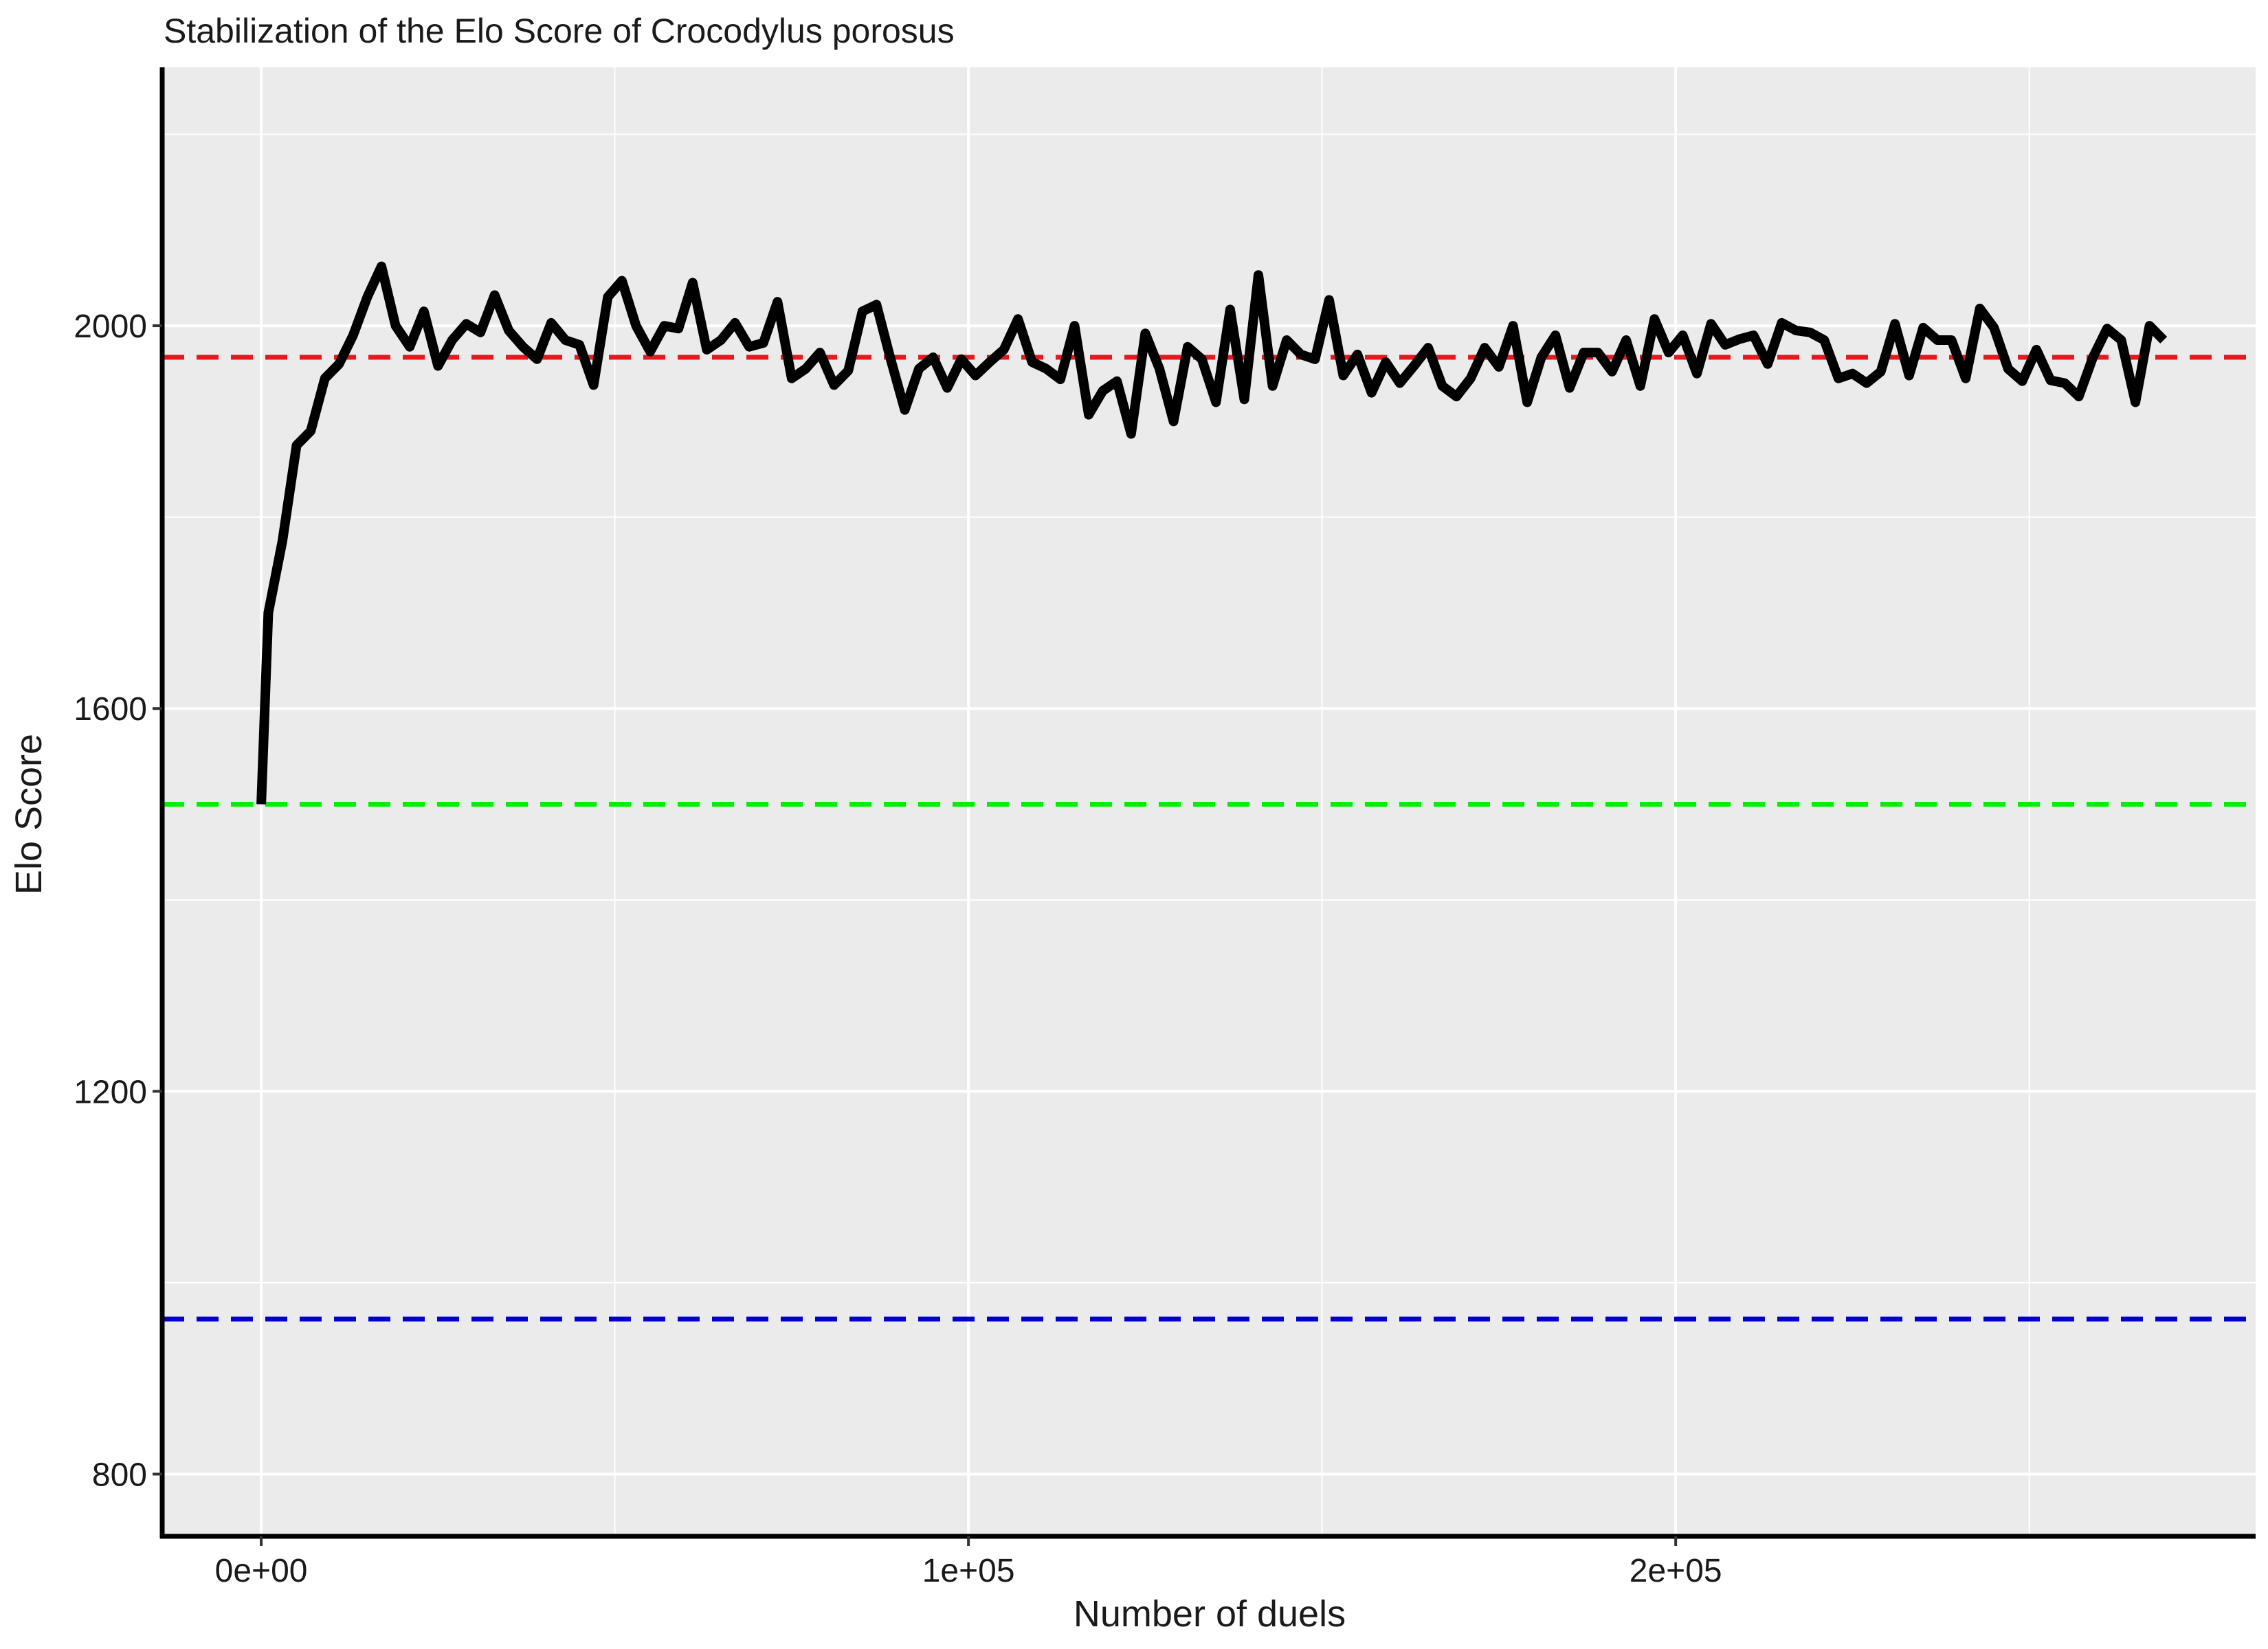  What do you see at coordinates (118, 901) in the screenshot?
I see `y-axis-ticks: 800 1200 1600 2000` at bounding box center [118, 901].